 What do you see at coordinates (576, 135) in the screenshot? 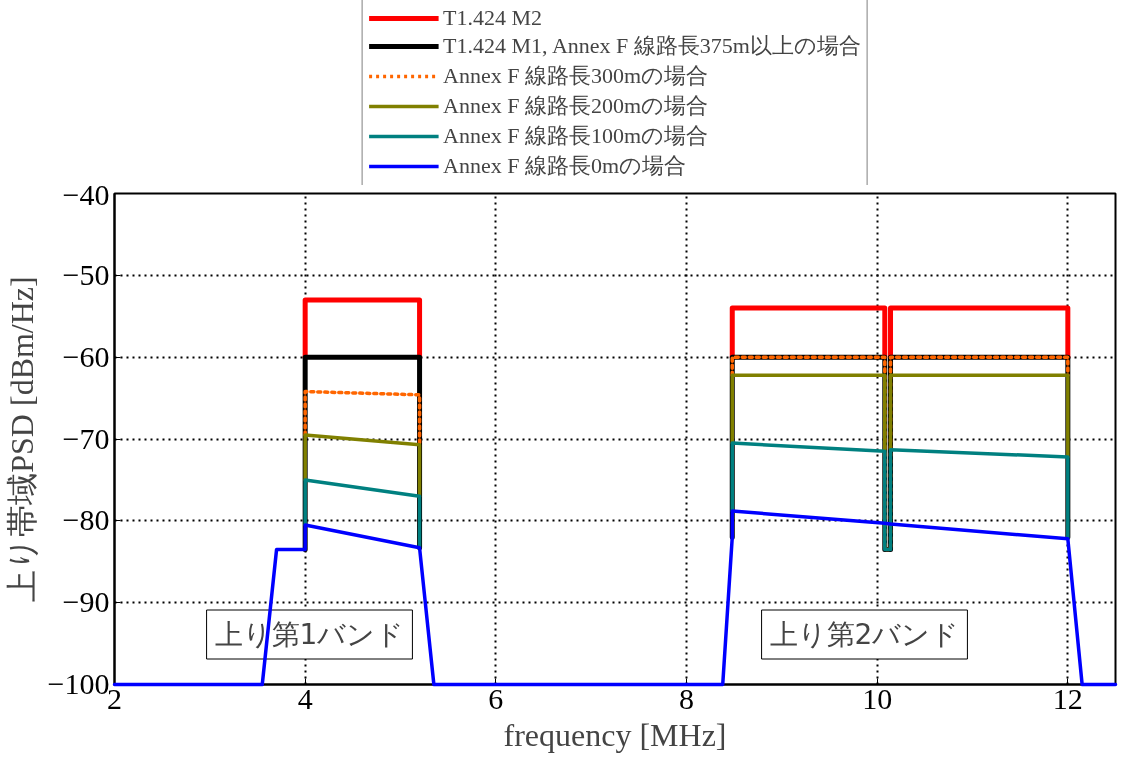
I see `legend-label: Annex F 線路長100mの場合` at bounding box center [576, 135].